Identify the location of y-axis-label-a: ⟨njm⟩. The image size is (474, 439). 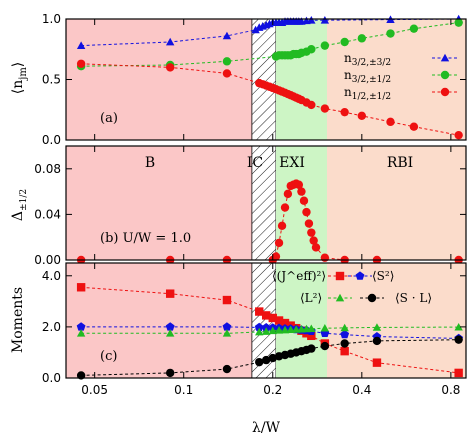
(19, 78).